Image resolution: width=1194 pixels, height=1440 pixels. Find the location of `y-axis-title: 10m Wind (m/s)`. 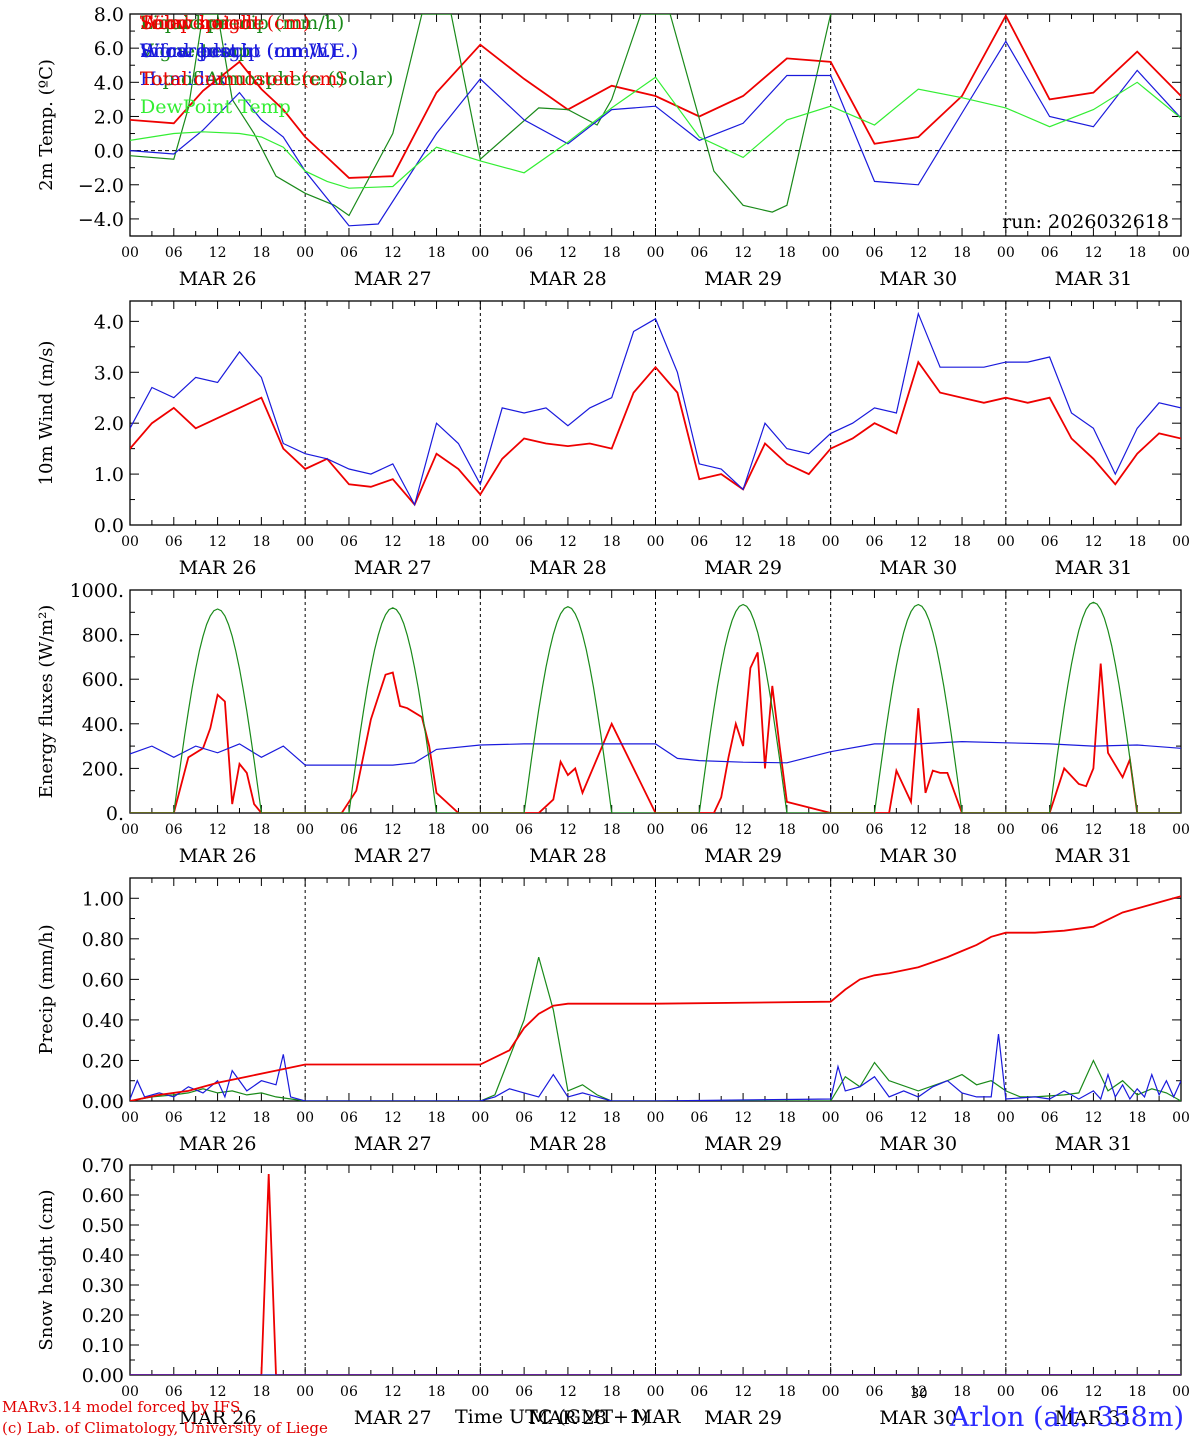

y-axis-title: 10m Wind (m/s) is located at coordinates (46, 413).